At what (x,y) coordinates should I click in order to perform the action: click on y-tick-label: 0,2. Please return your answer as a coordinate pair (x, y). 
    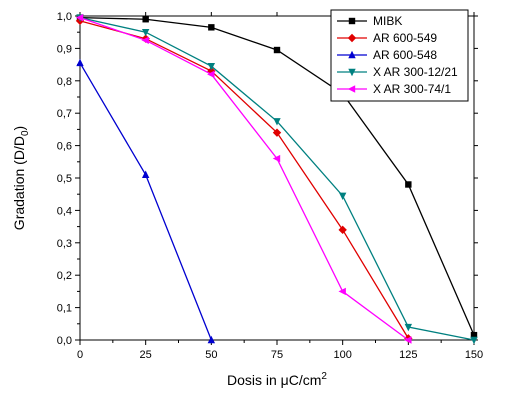
    Looking at the image, I should click on (64, 276).